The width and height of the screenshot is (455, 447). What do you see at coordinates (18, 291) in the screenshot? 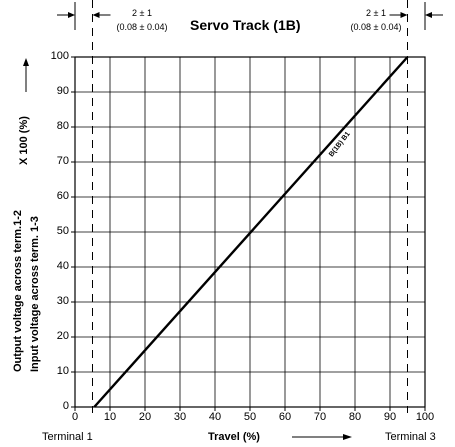
I see `y-axis-label-line1: Output voltage across term.1-2` at bounding box center [18, 291].